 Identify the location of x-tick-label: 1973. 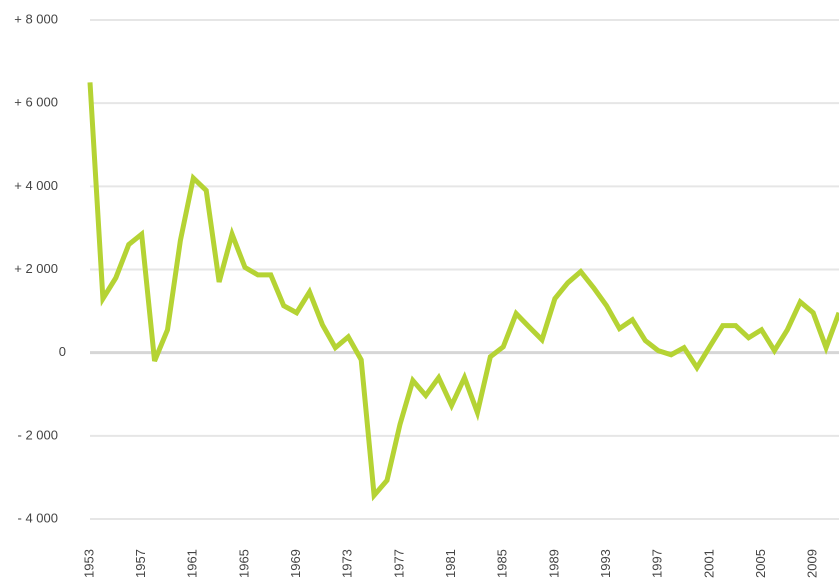
(347, 563).